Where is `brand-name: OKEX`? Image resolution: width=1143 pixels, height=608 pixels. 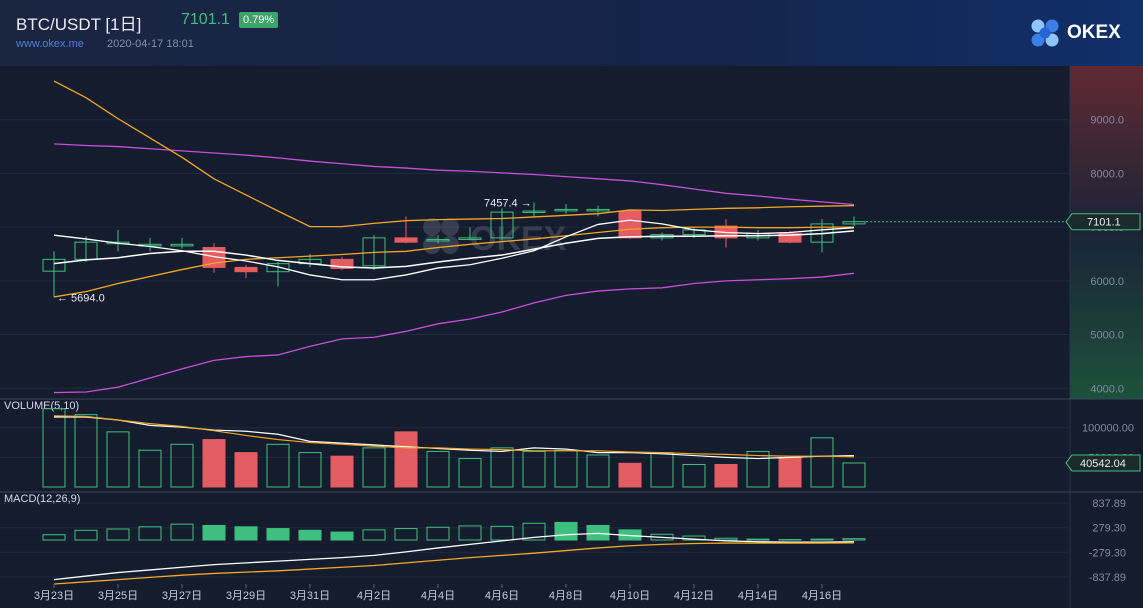
brand-name: OKEX is located at coordinates (1094, 32).